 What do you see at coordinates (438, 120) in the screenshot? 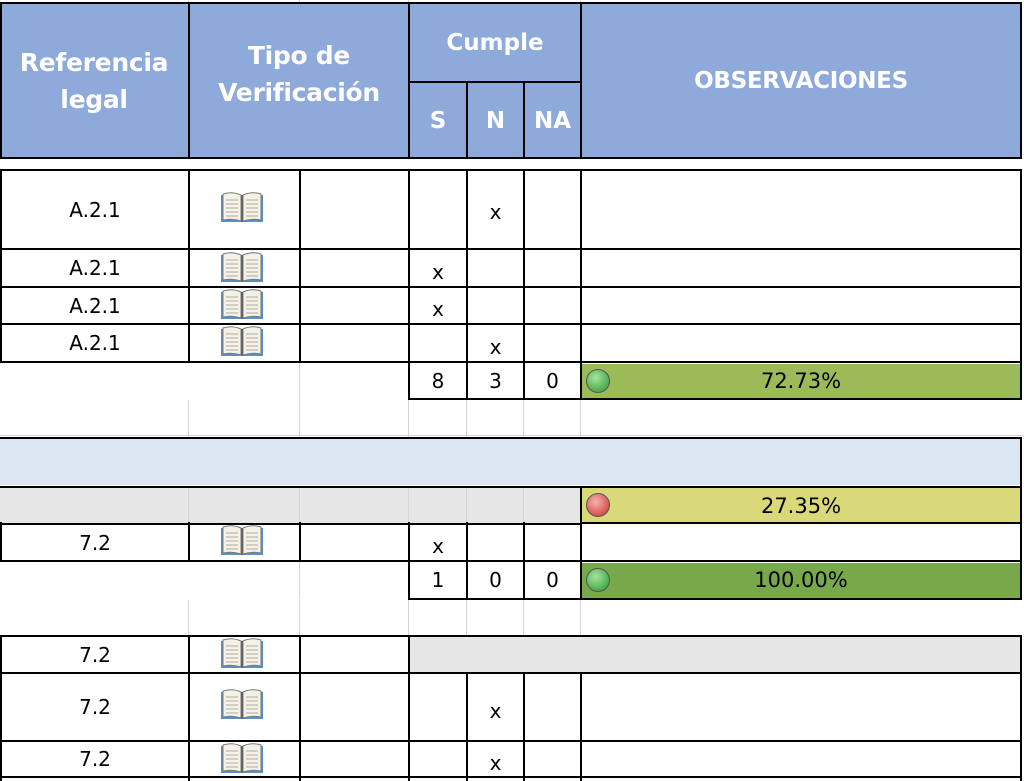
I see `header-s: S` at bounding box center [438, 120].